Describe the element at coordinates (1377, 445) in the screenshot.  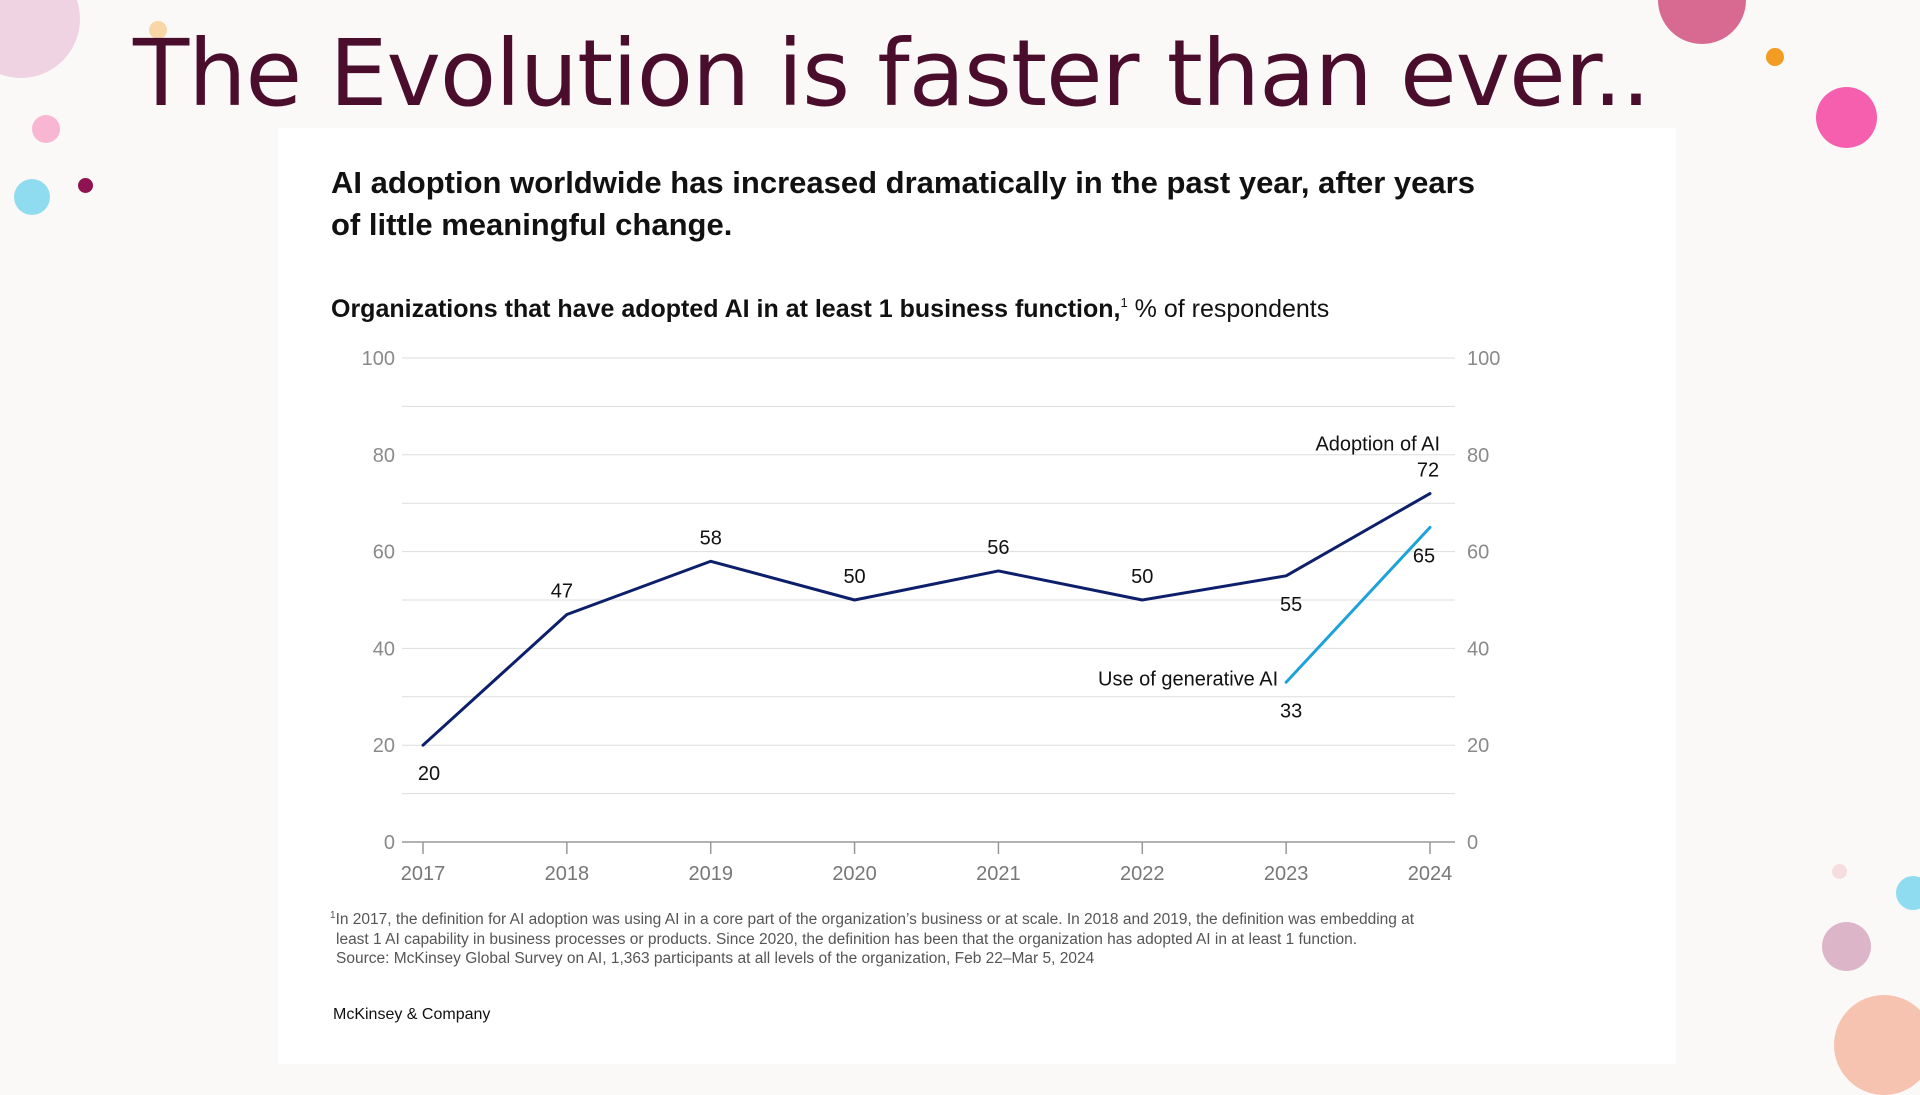
I see `series-label-adoption: Adoption of AI` at that location.